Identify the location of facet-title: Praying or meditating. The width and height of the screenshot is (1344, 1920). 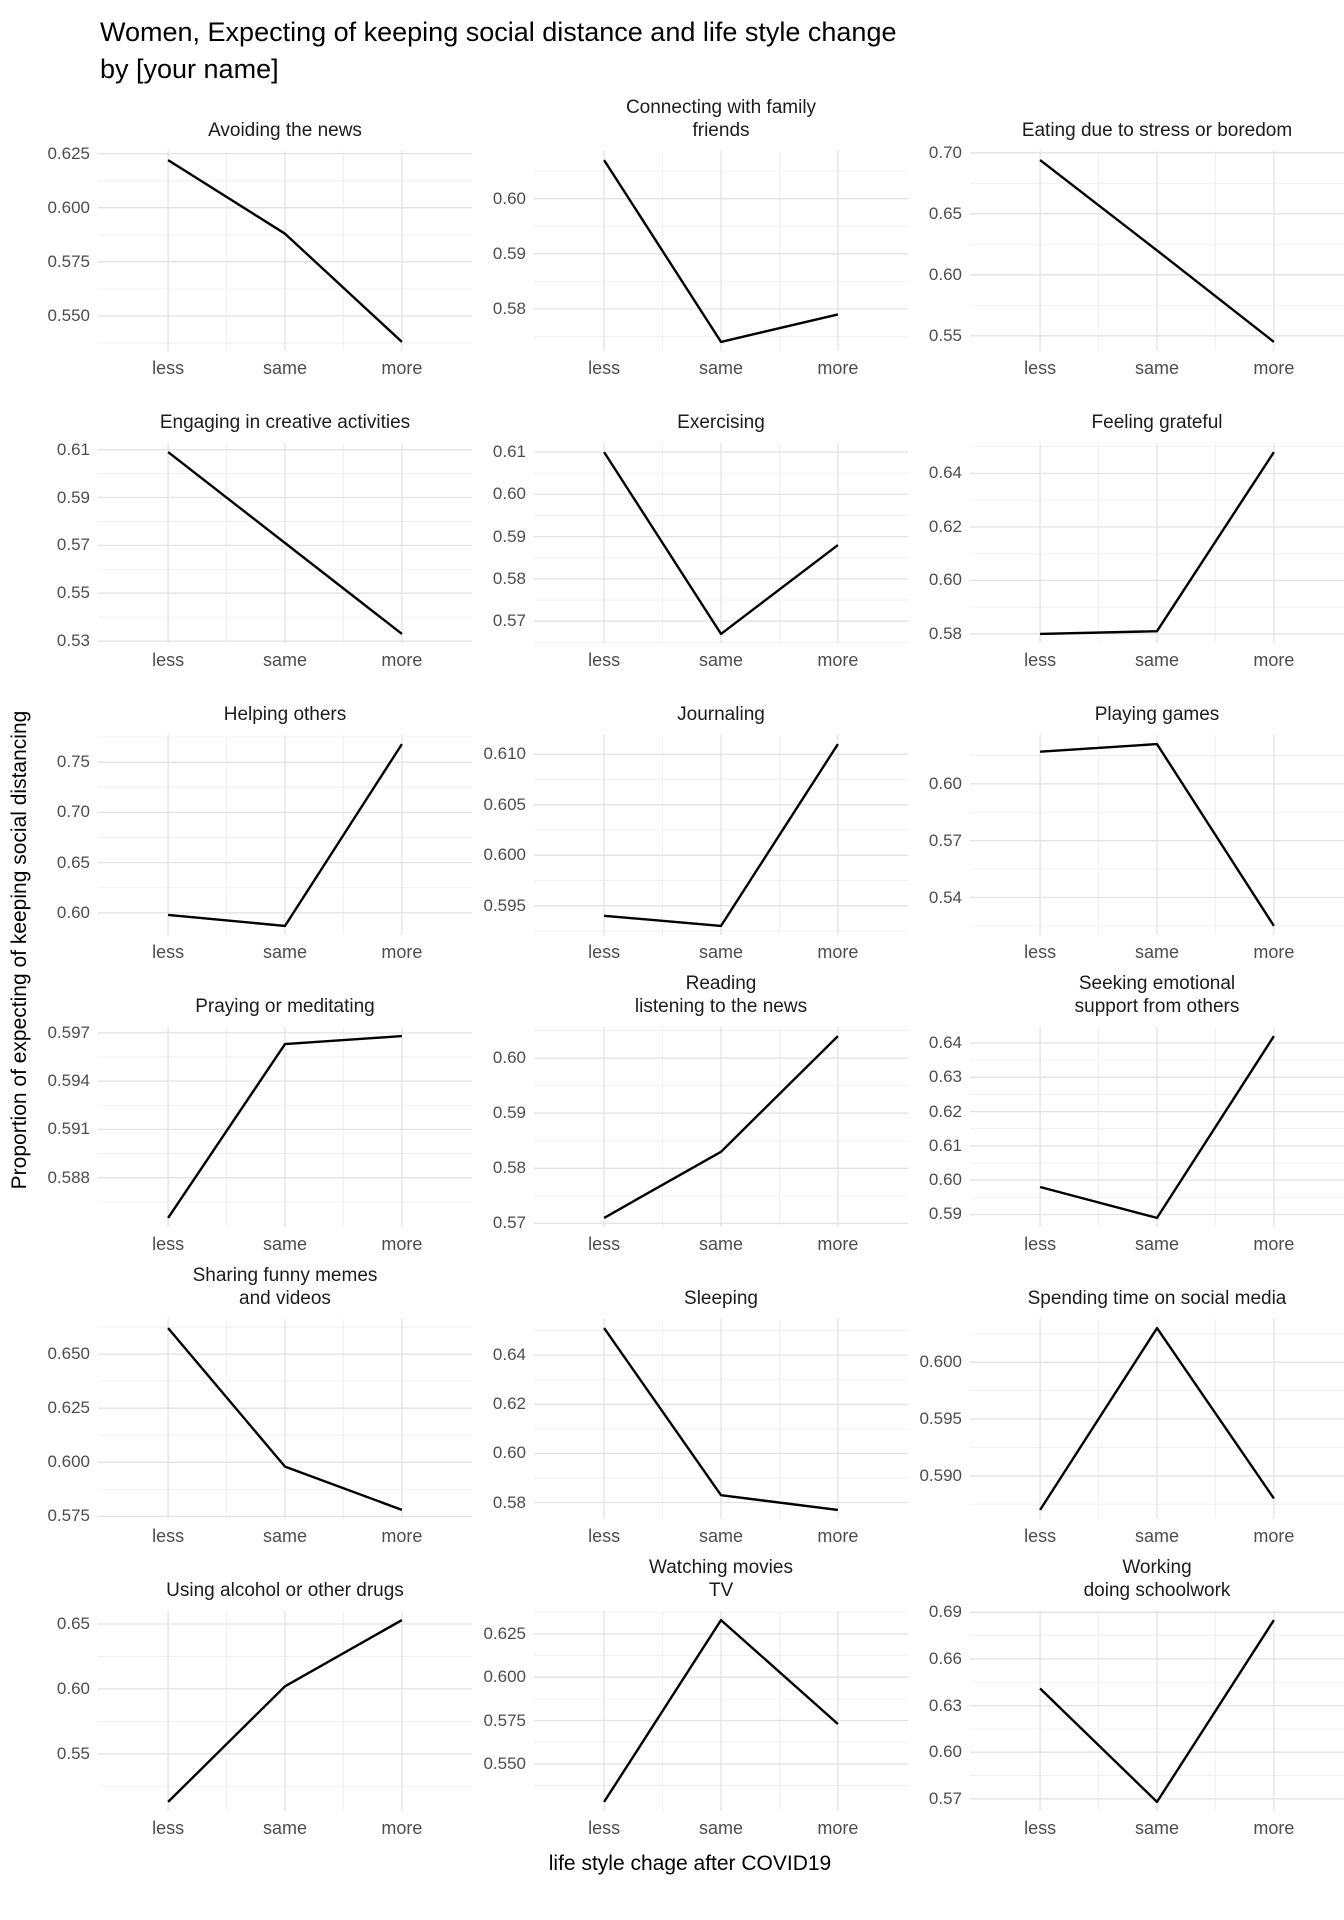
(285, 1006).